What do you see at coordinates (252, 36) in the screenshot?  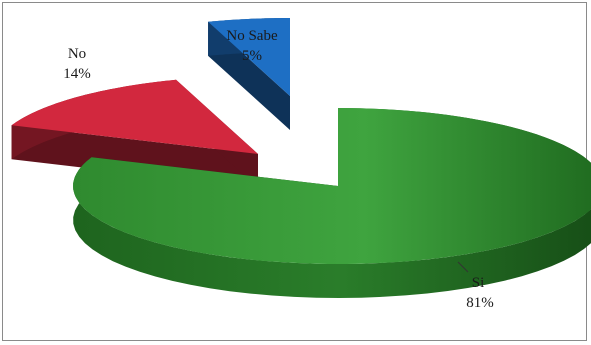 I see `slice-label-no-sabe: No Sabe` at bounding box center [252, 36].